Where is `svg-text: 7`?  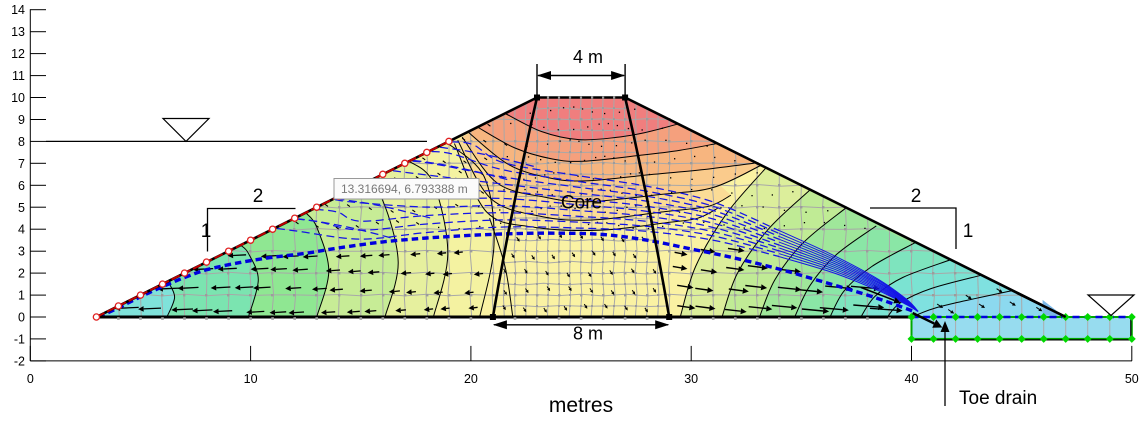 svg-text: 7 is located at coordinates (21, 164).